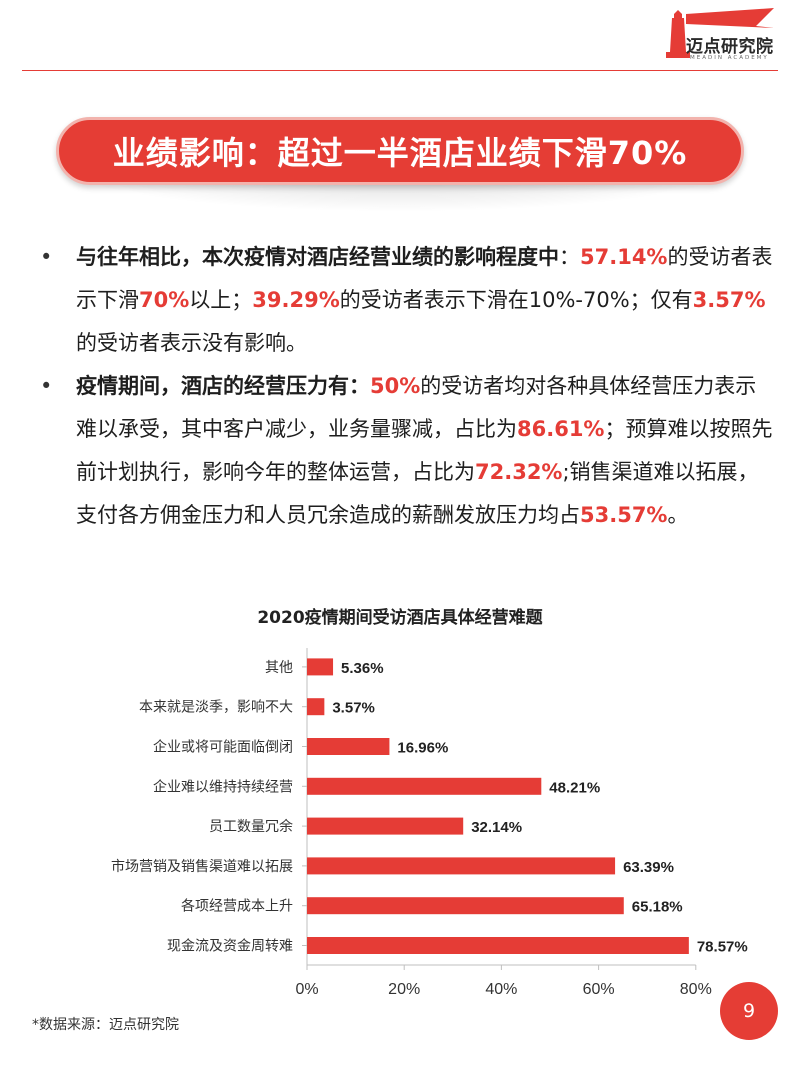 This screenshot has width=800, height=1066. Describe the element at coordinates (279, 668) in the screenshot. I see `category-label: 其他` at that location.